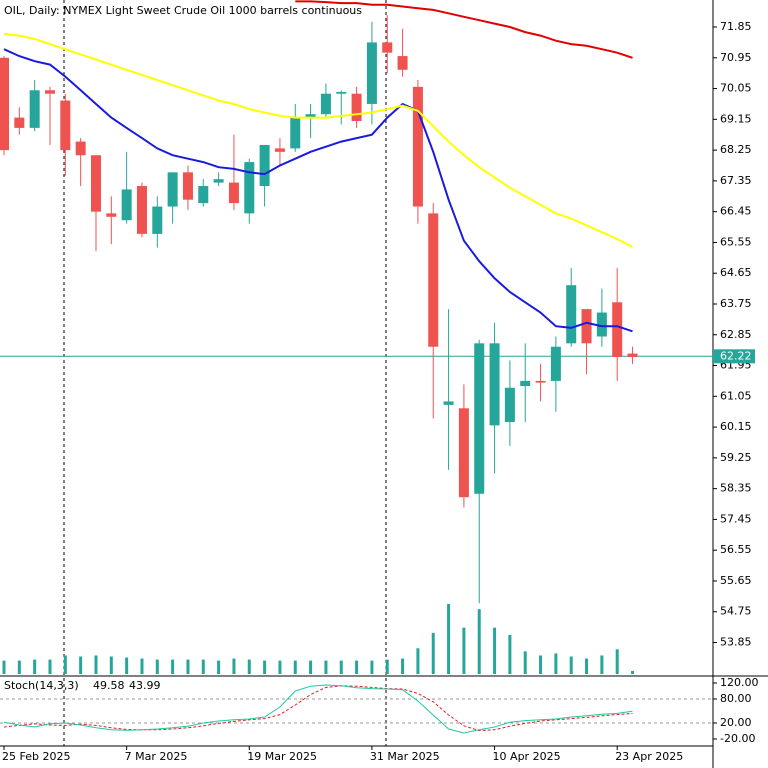  Describe the element at coordinates (736, 395) in the screenshot. I see `y-tick-label: 61.05` at that location.